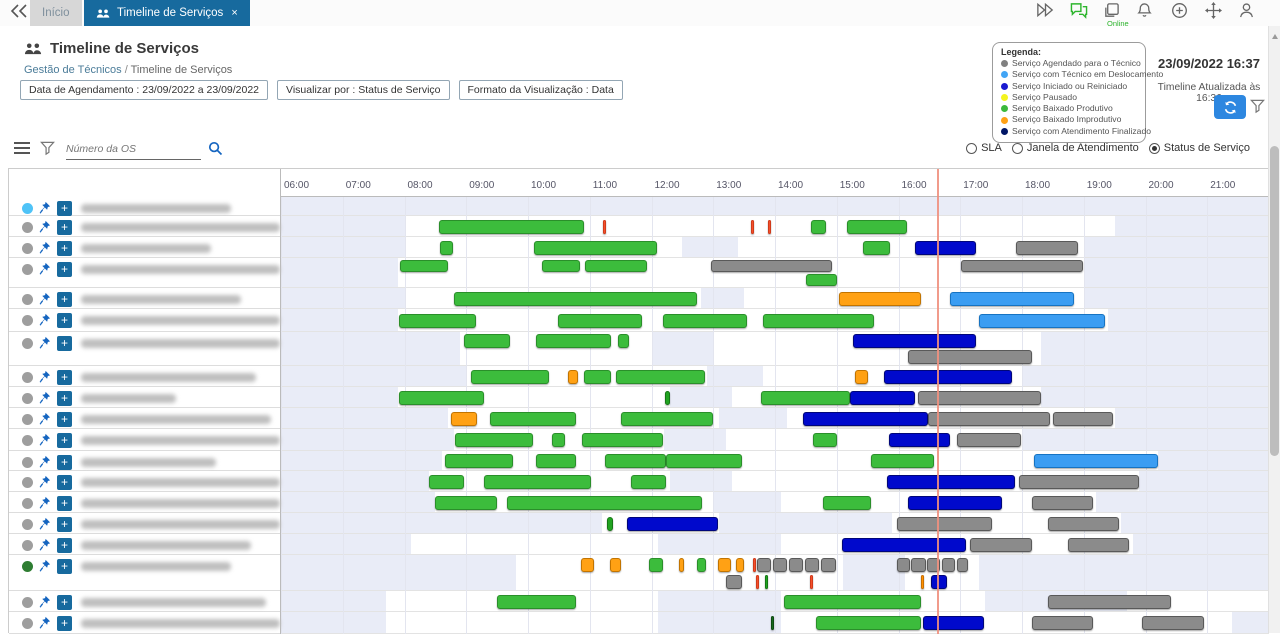 This screenshot has width=1280, height=634. I want to click on os-number-input, so click(133, 149).